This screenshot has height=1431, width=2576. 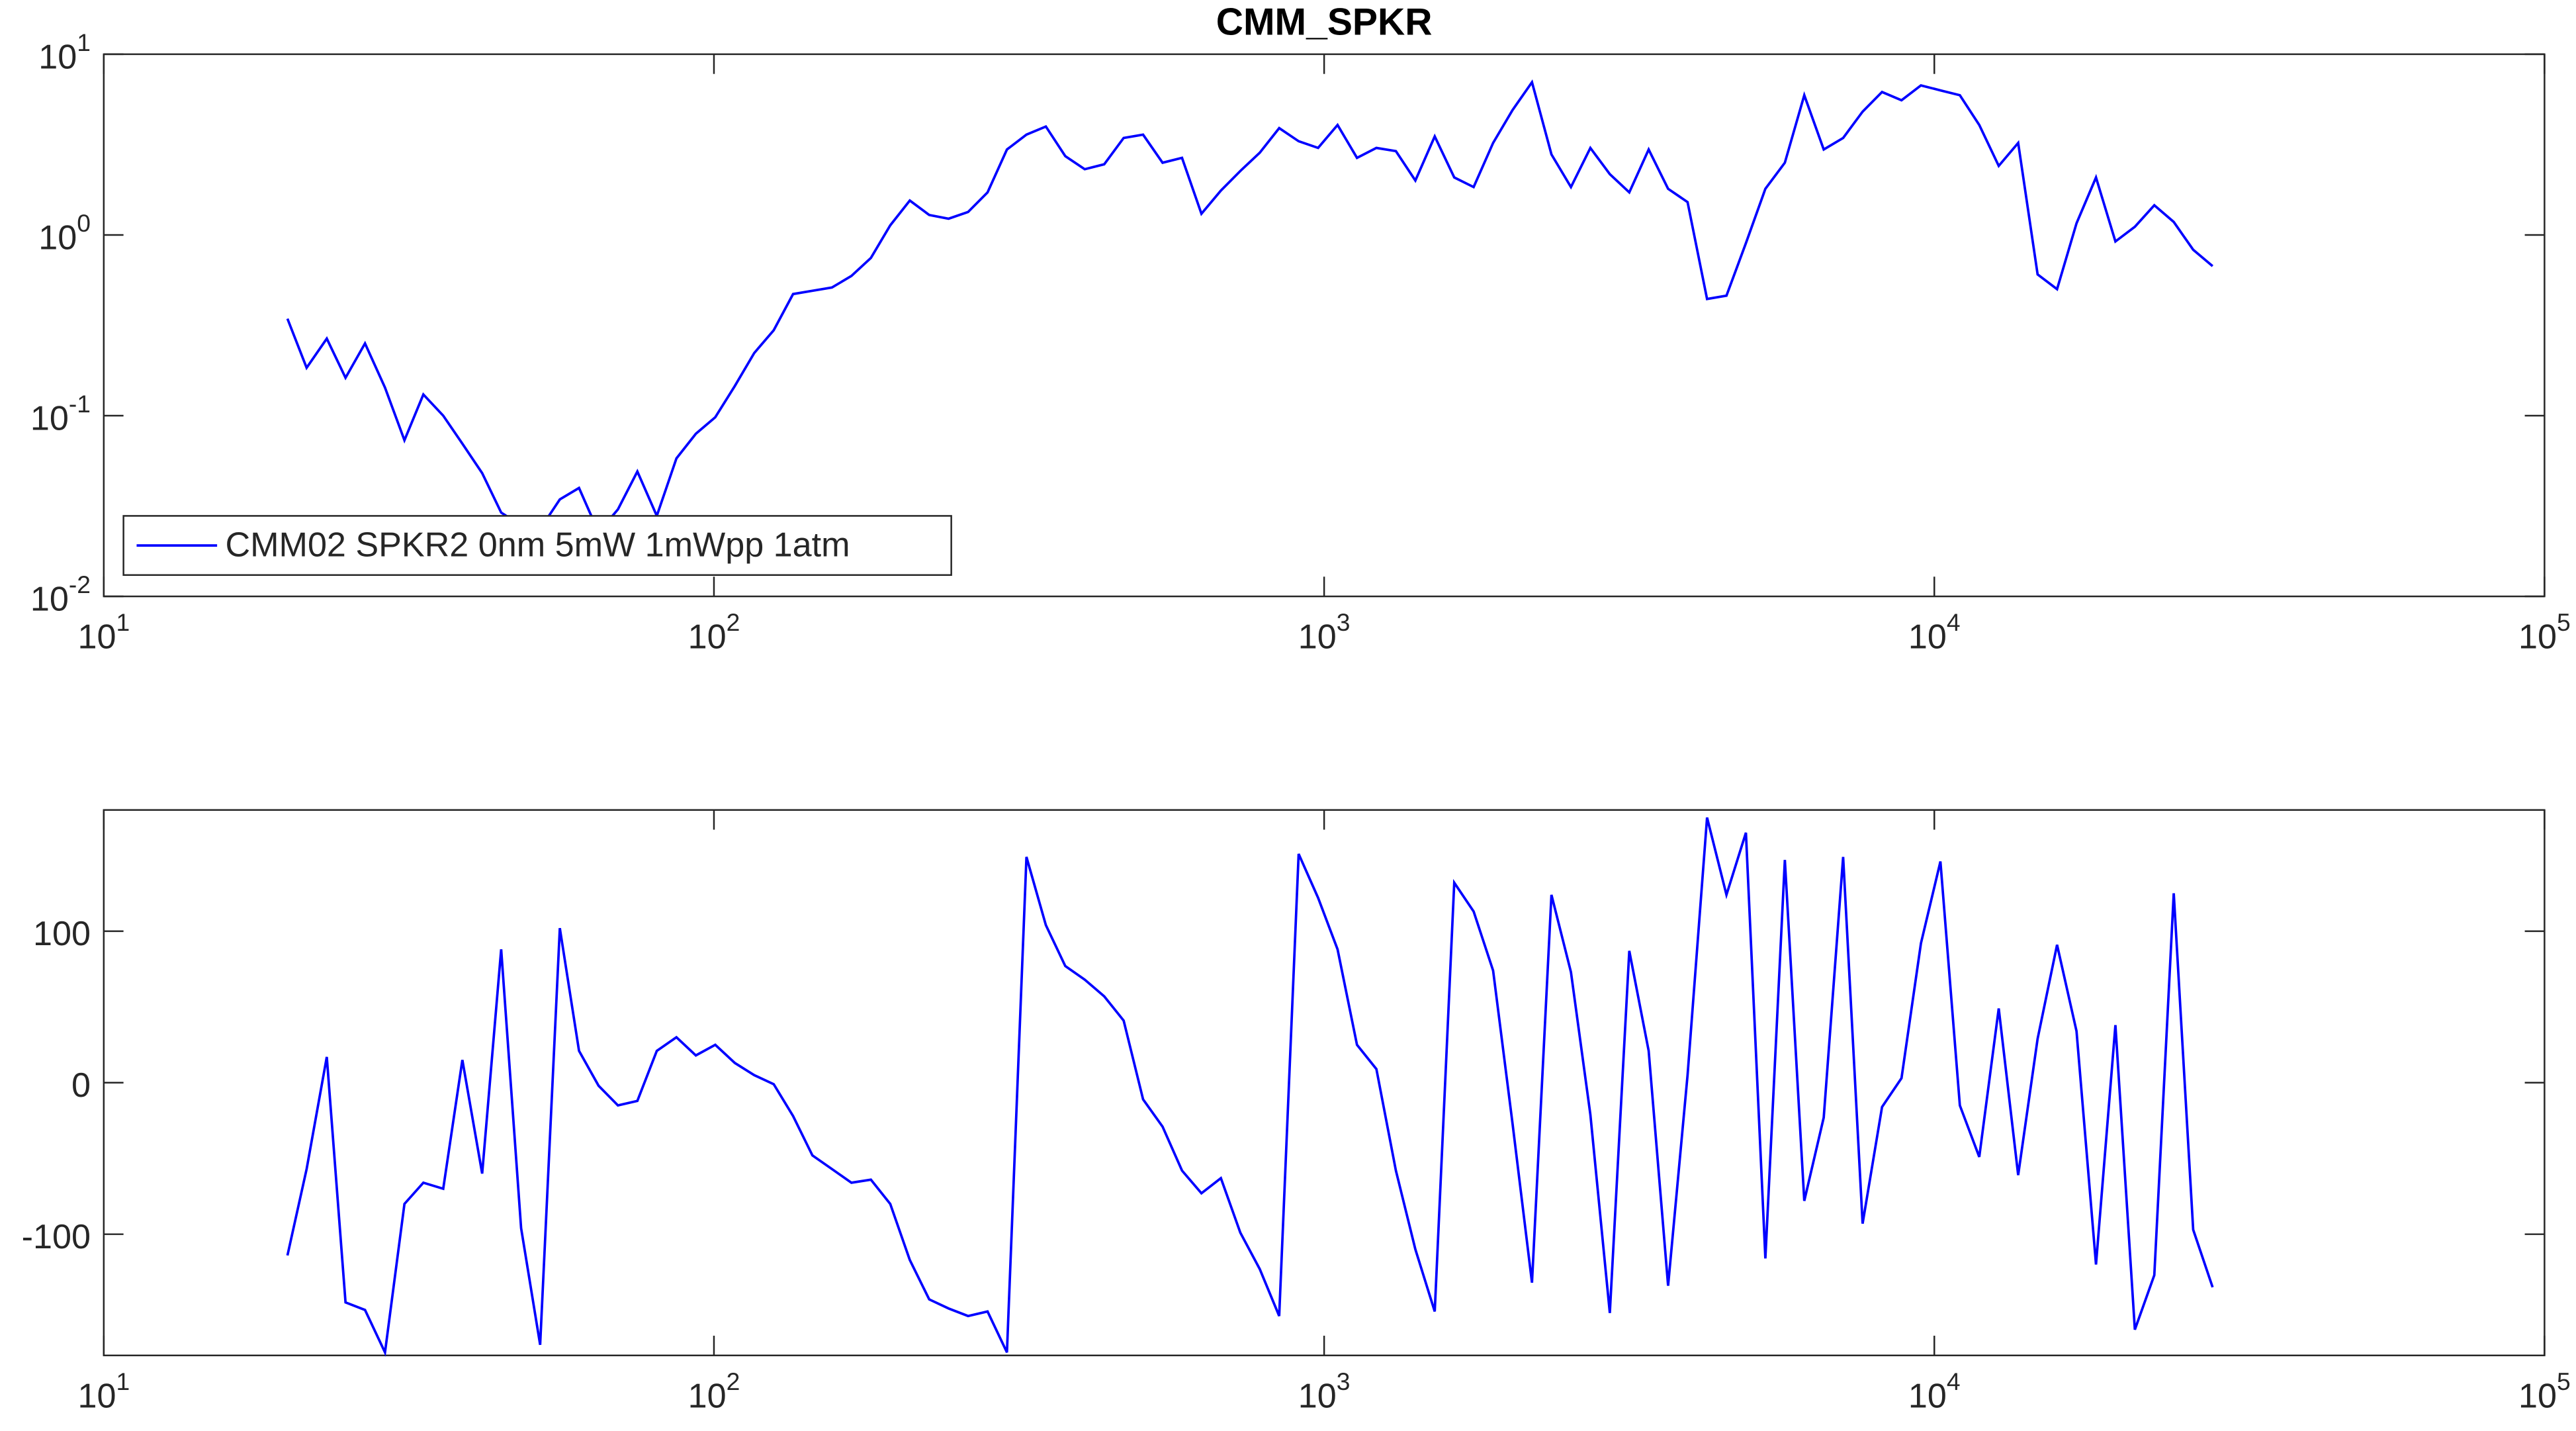 I want to click on chart-title: CMM_SPKR, so click(x=1324, y=22).